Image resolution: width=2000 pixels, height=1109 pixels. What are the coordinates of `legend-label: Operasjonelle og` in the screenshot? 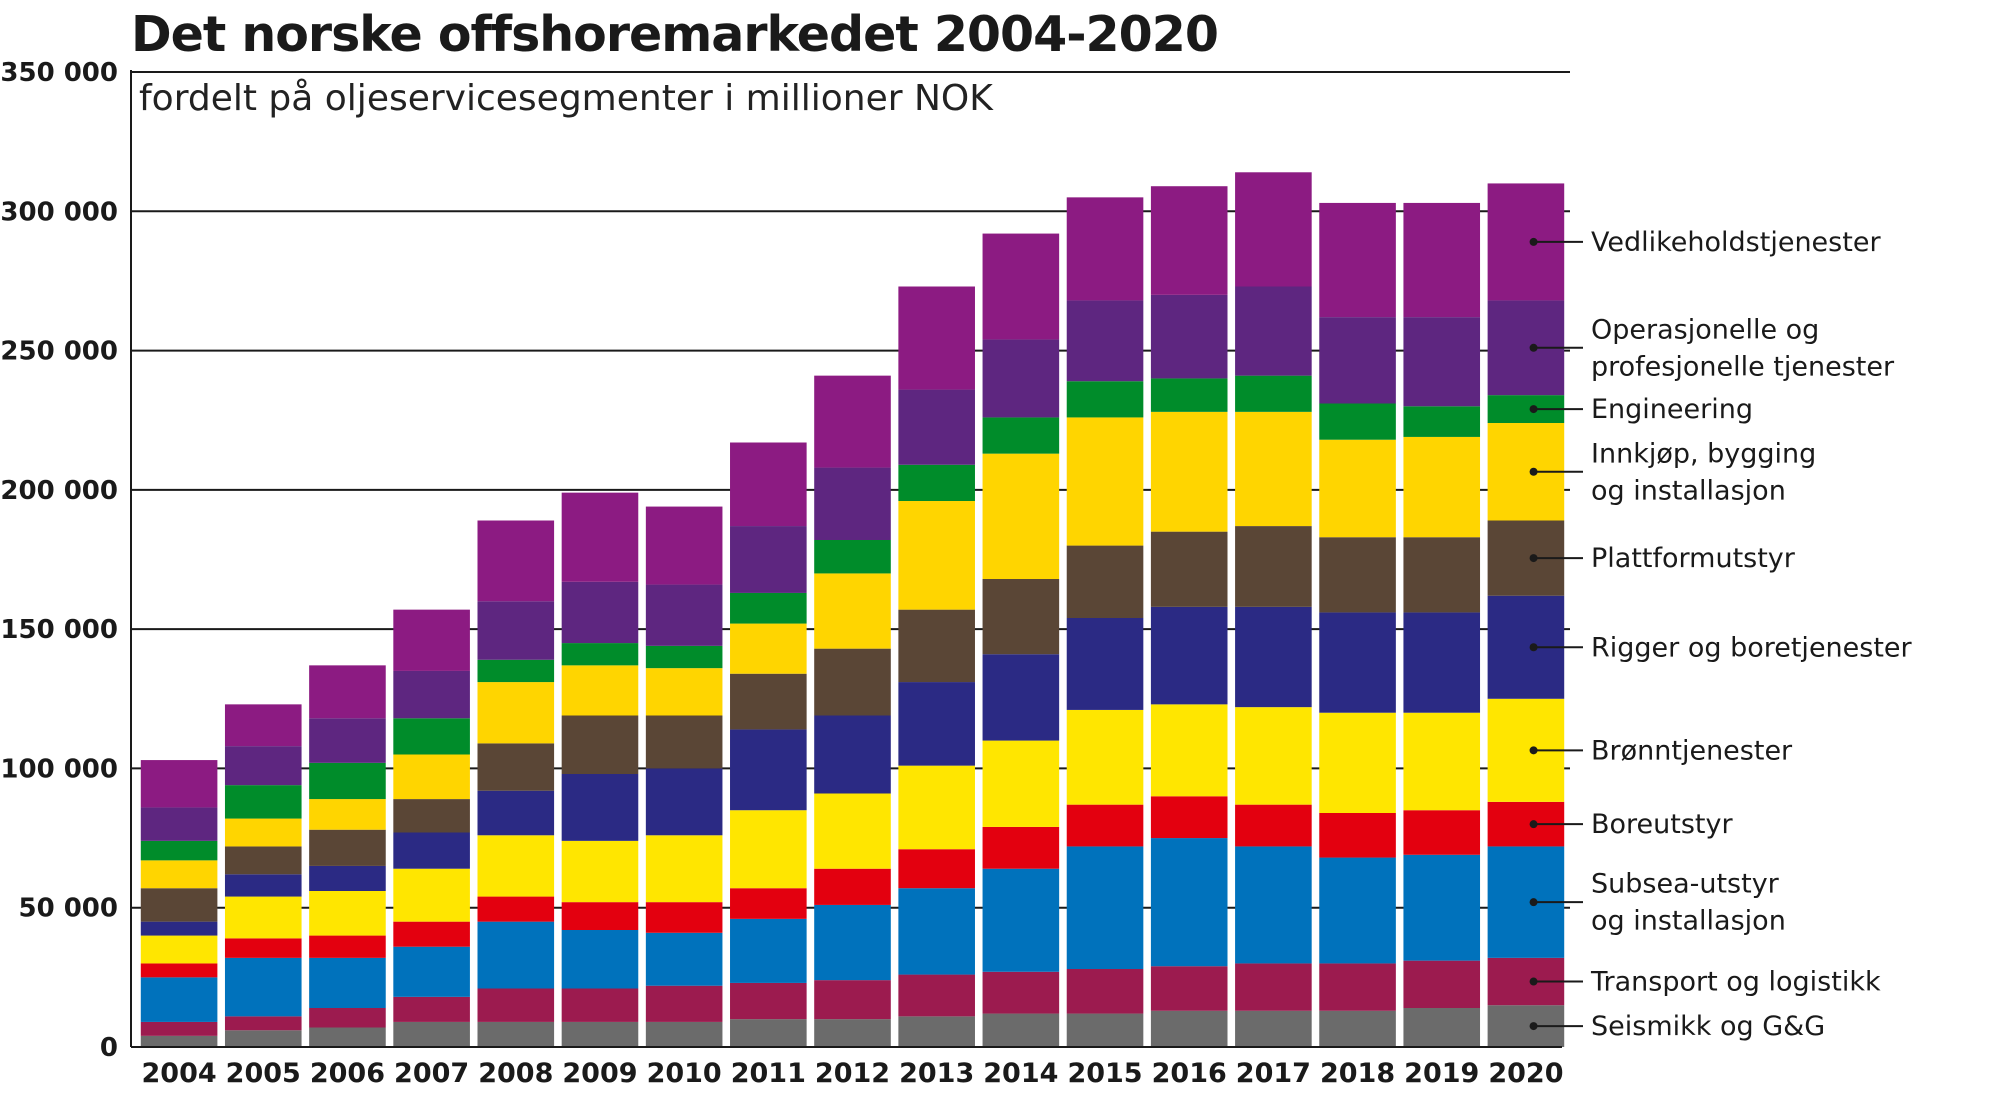 It's located at (1705, 329).